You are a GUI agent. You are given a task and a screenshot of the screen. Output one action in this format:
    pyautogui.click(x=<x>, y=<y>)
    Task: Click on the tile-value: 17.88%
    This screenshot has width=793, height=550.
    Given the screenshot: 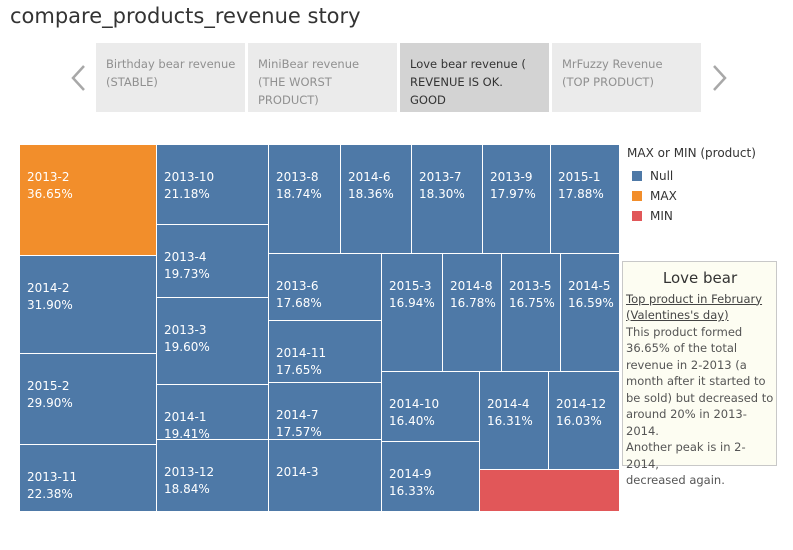 What is the action you would take?
    pyautogui.click(x=581, y=194)
    